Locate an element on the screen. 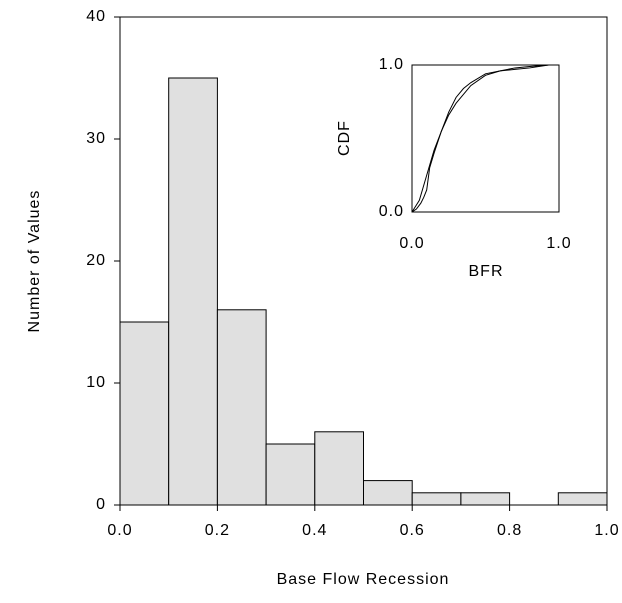  x-tick-label: 0.6 is located at coordinates (412, 530).